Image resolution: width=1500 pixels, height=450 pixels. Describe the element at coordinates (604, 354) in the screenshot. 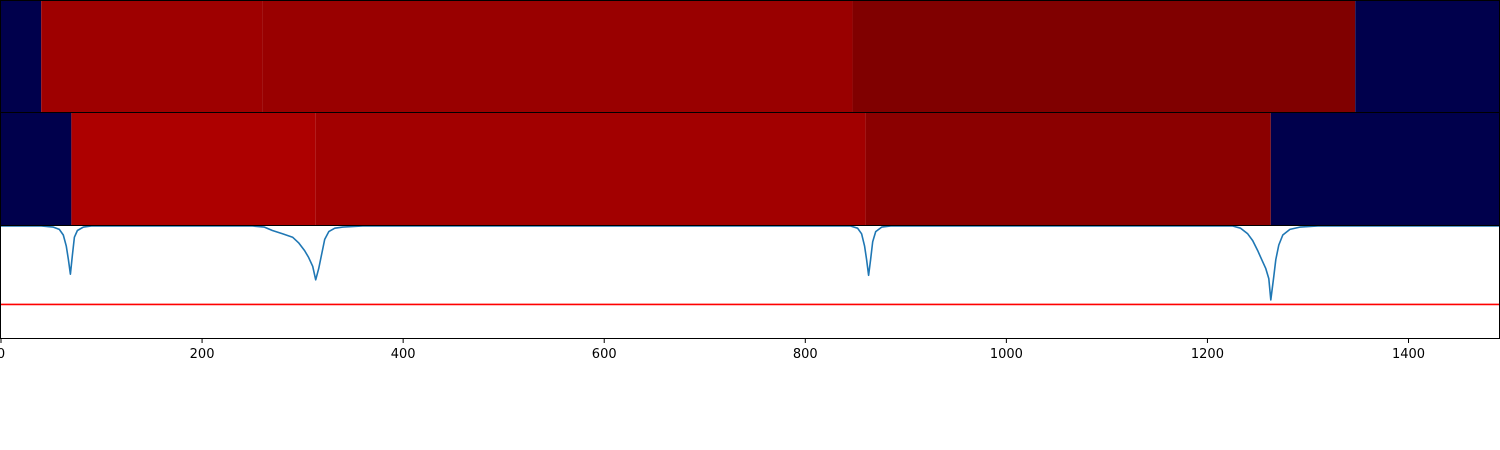

I see `x-tick-label-600: 600` at that location.